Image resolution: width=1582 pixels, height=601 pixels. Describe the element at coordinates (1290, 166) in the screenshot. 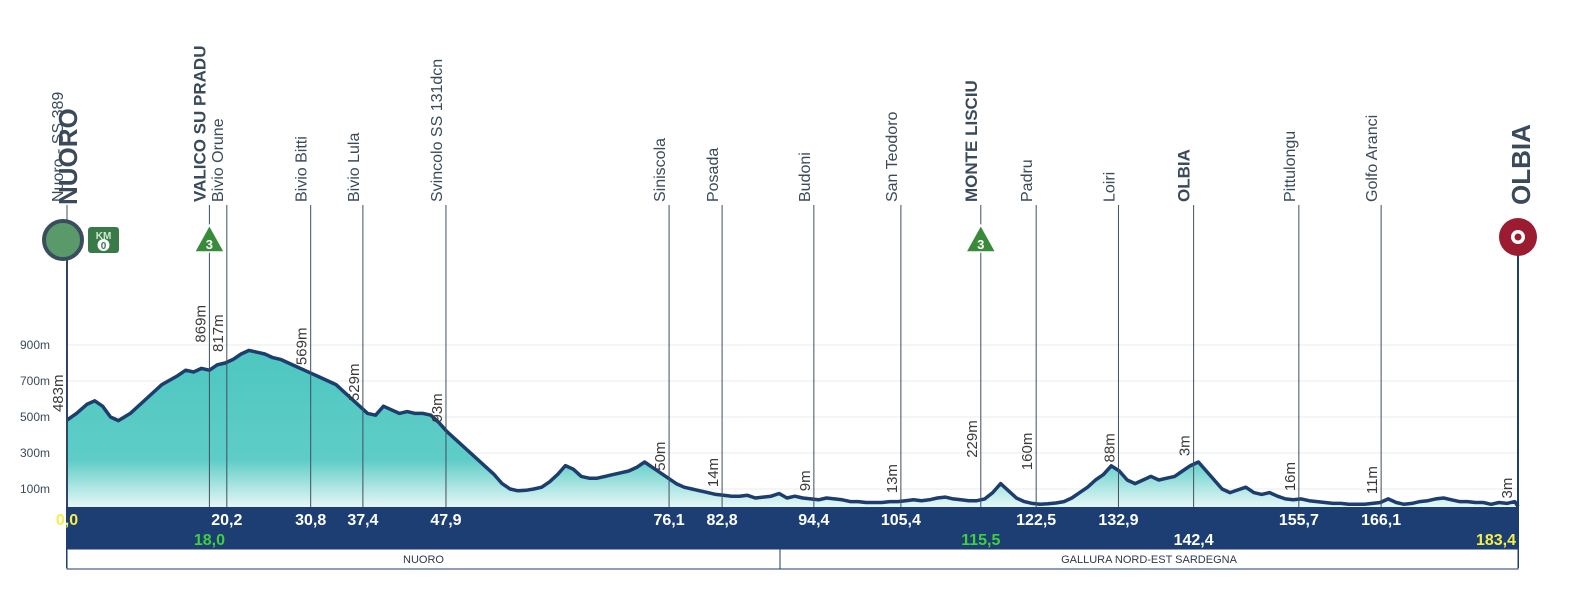

I see `waypoint-name: Pittulongu` at that location.